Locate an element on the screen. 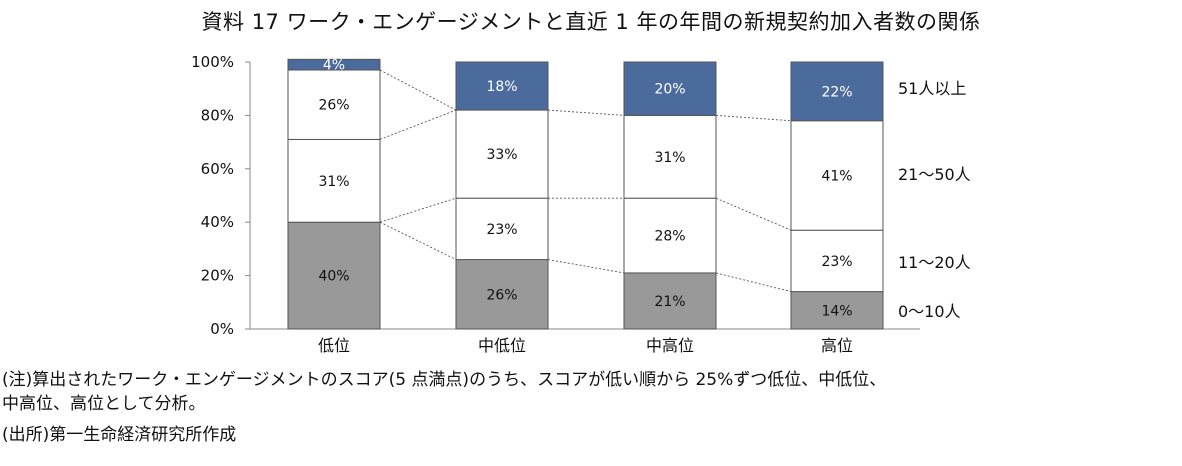  chart-title: 資料 17 ワーク・エンゲージメントと直近 1 年の年間の新規契約加入者数の関係 is located at coordinates (591, 22).